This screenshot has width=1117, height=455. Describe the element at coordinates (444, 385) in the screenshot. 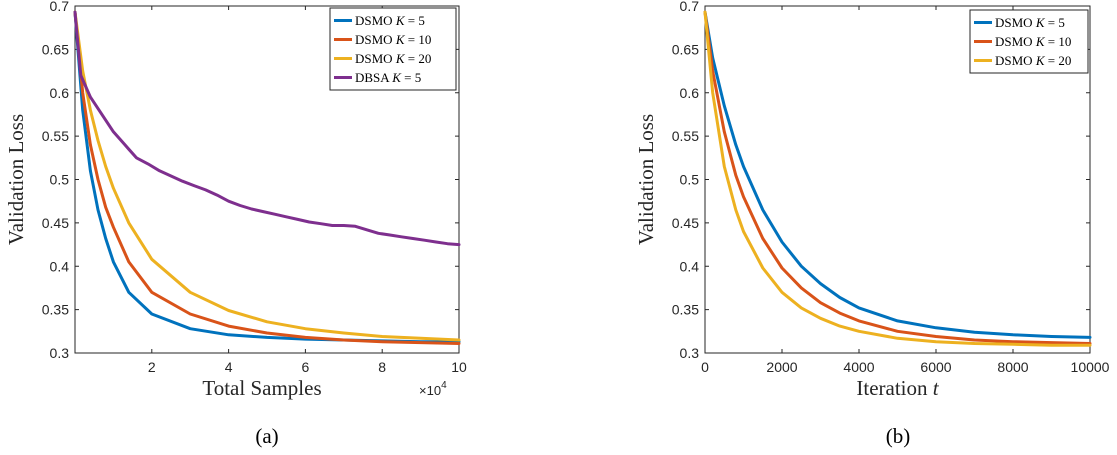

I see `x-multiplier-exponent: 4` at that location.